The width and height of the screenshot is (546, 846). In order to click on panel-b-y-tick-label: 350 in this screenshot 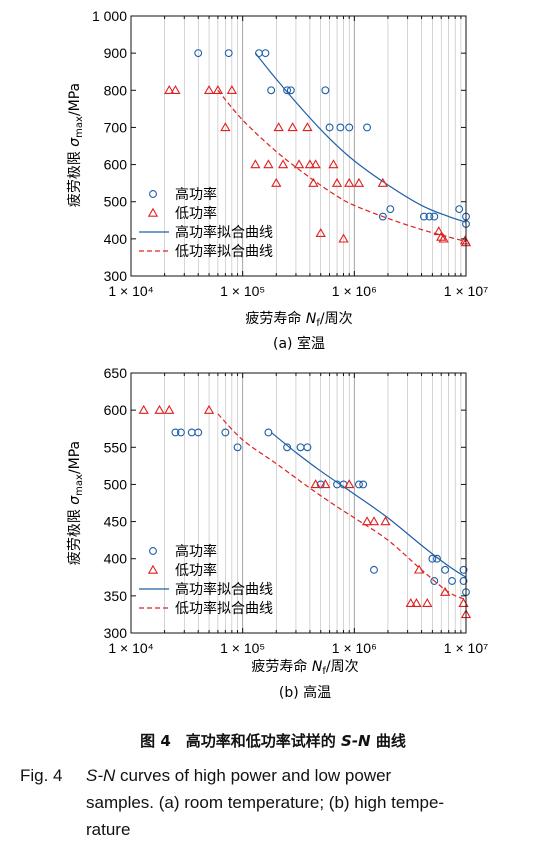, I will do `click(116, 596)`.